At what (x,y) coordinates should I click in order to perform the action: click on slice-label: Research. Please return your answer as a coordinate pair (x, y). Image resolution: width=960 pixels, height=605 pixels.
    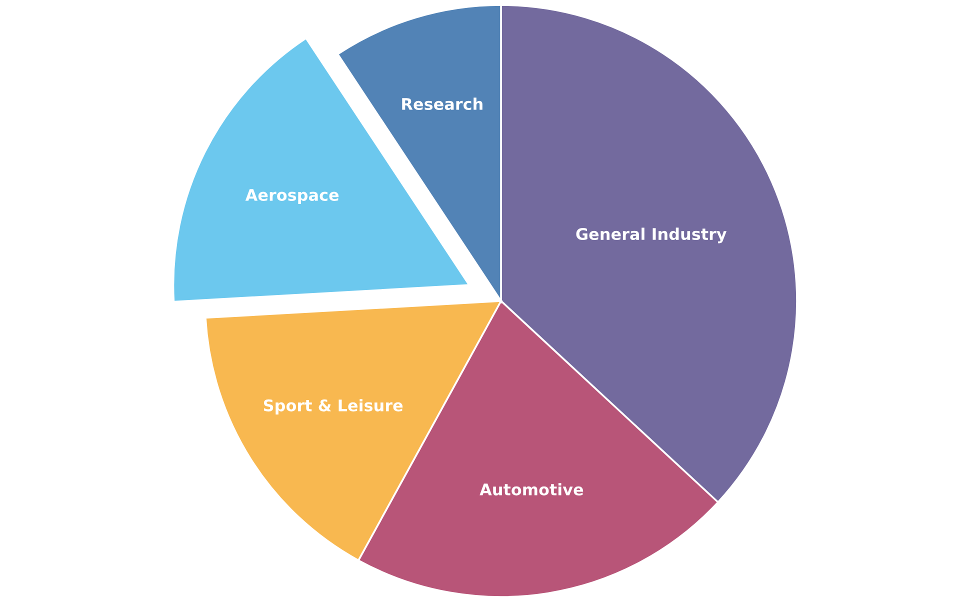
    Looking at the image, I should click on (442, 104).